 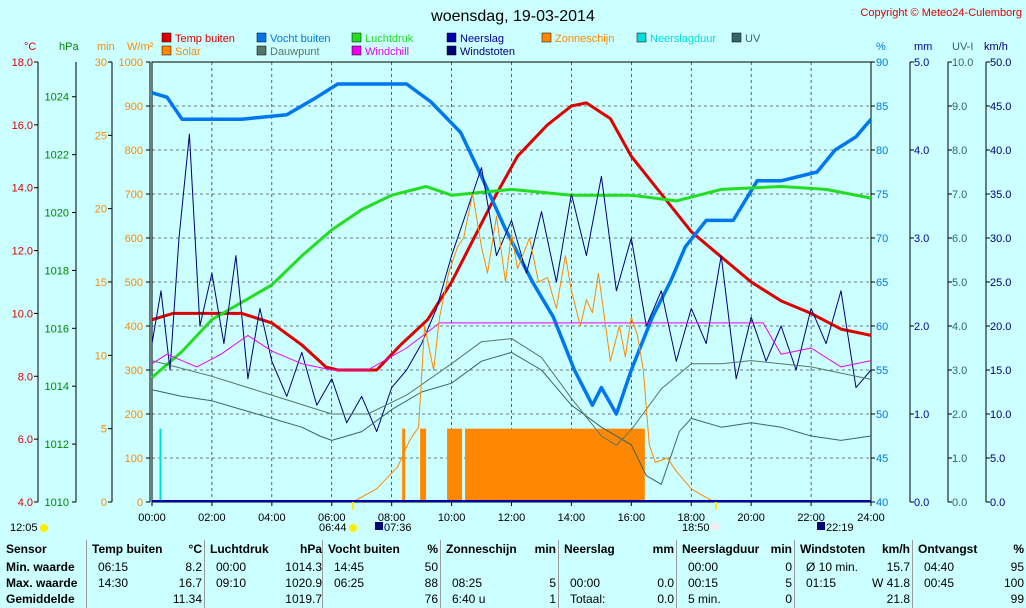 I want to click on axis-label-rain: 3.0, so click(x=921, y=239).